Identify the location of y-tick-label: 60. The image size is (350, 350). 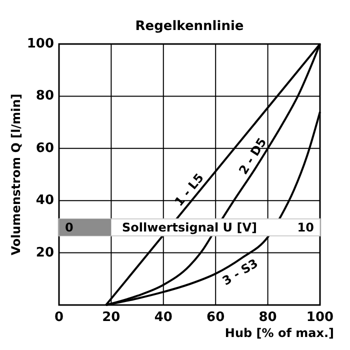
(45, 148).